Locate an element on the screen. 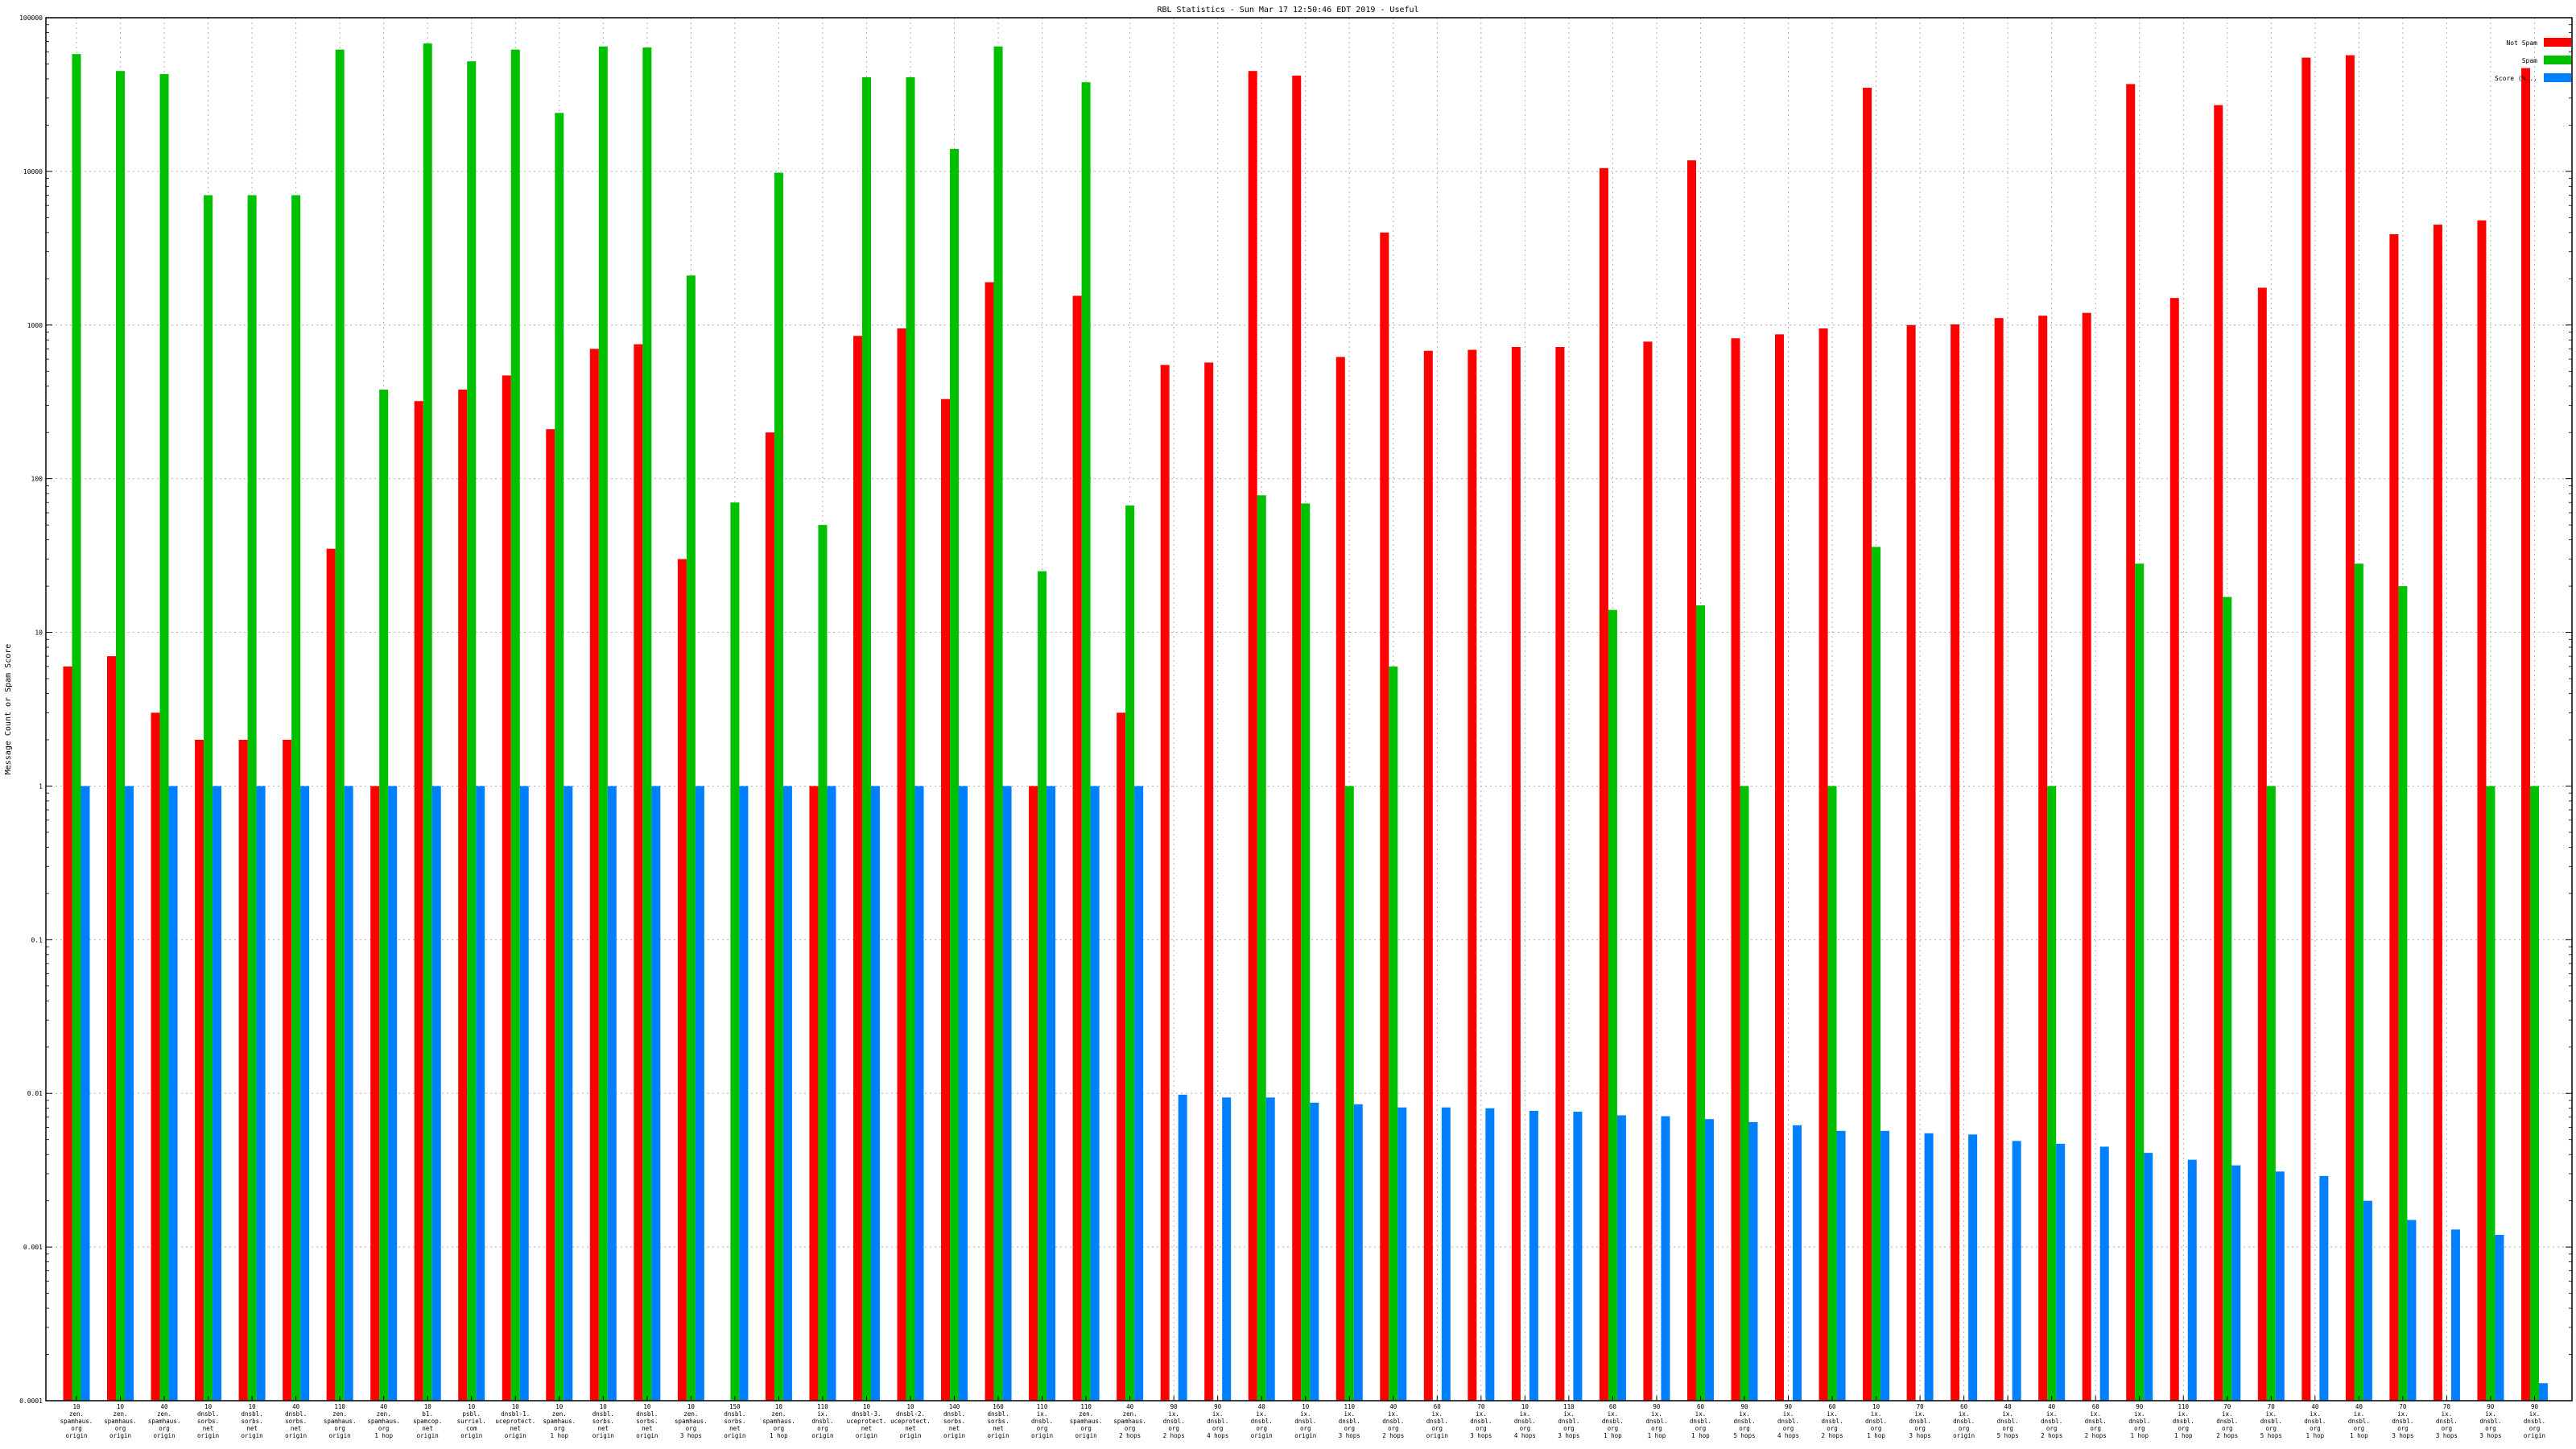  x-tick-label: 110 ix. dnsbl. org 3 hops is located at coordinates (1349, 1421).